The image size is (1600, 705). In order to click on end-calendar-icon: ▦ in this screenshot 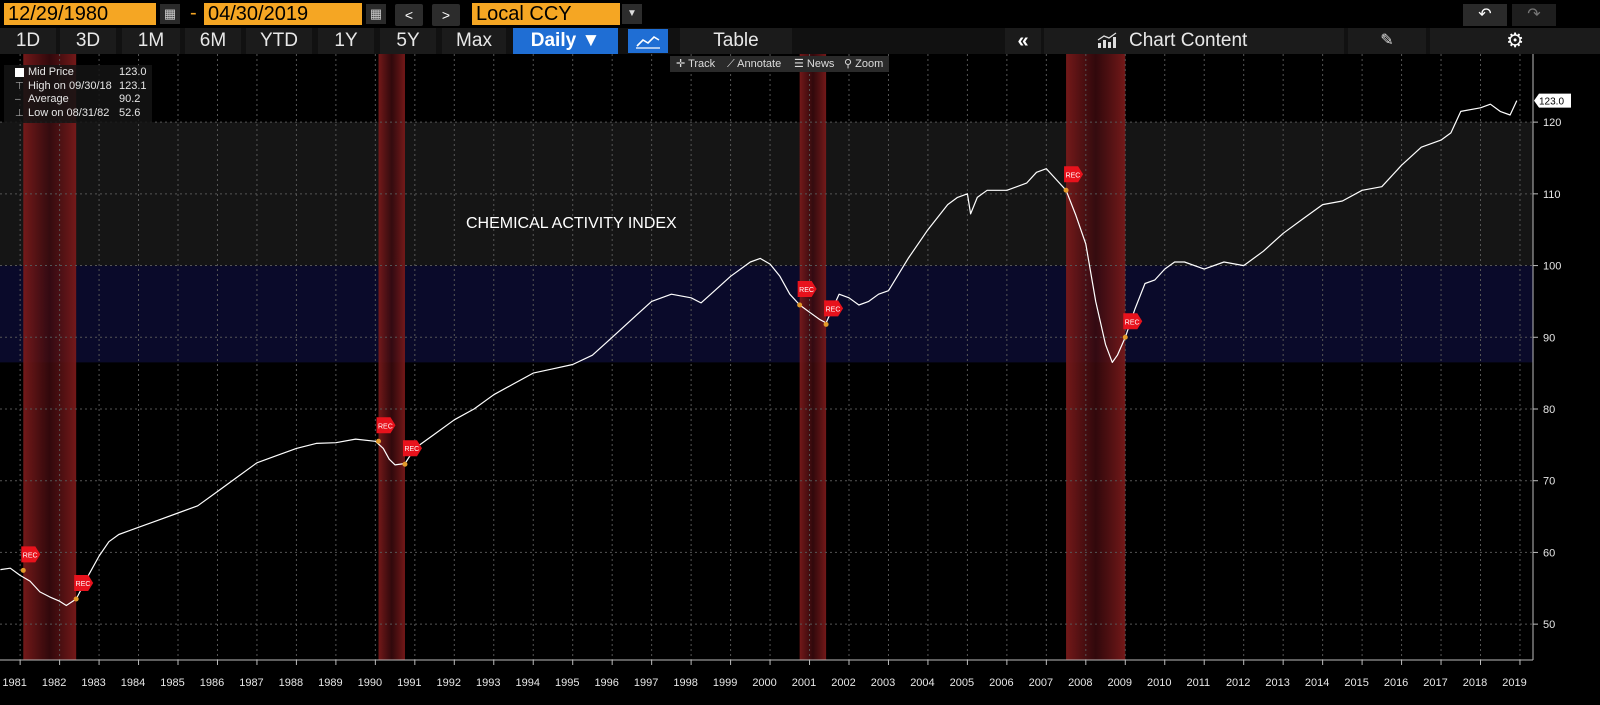, I will do `click(376, 14)`.